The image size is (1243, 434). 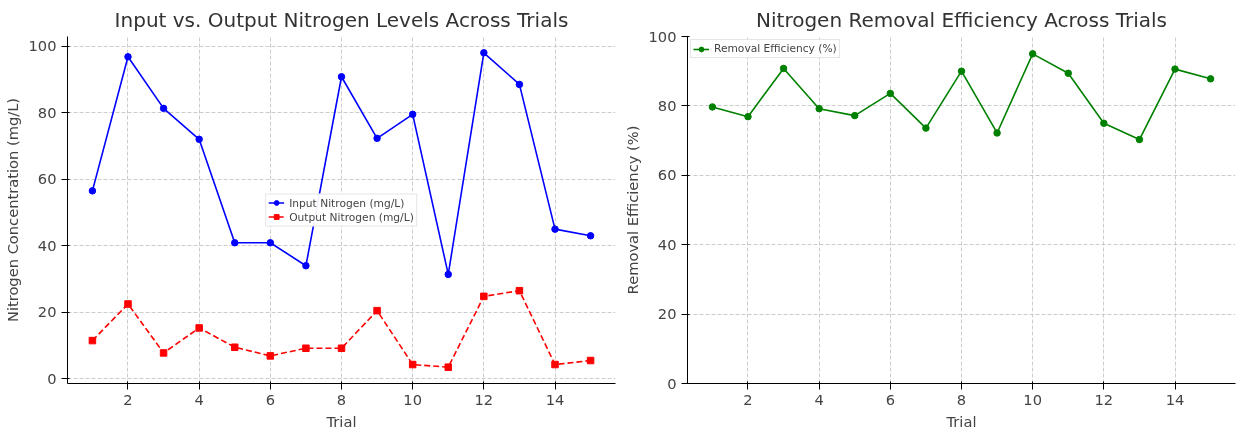 What do you see at coordinates (961, 19) in the screenshot?
I see `chart-title: Nitrogen Removal Efficiency Across Trials` at bounding box center [961, 19].